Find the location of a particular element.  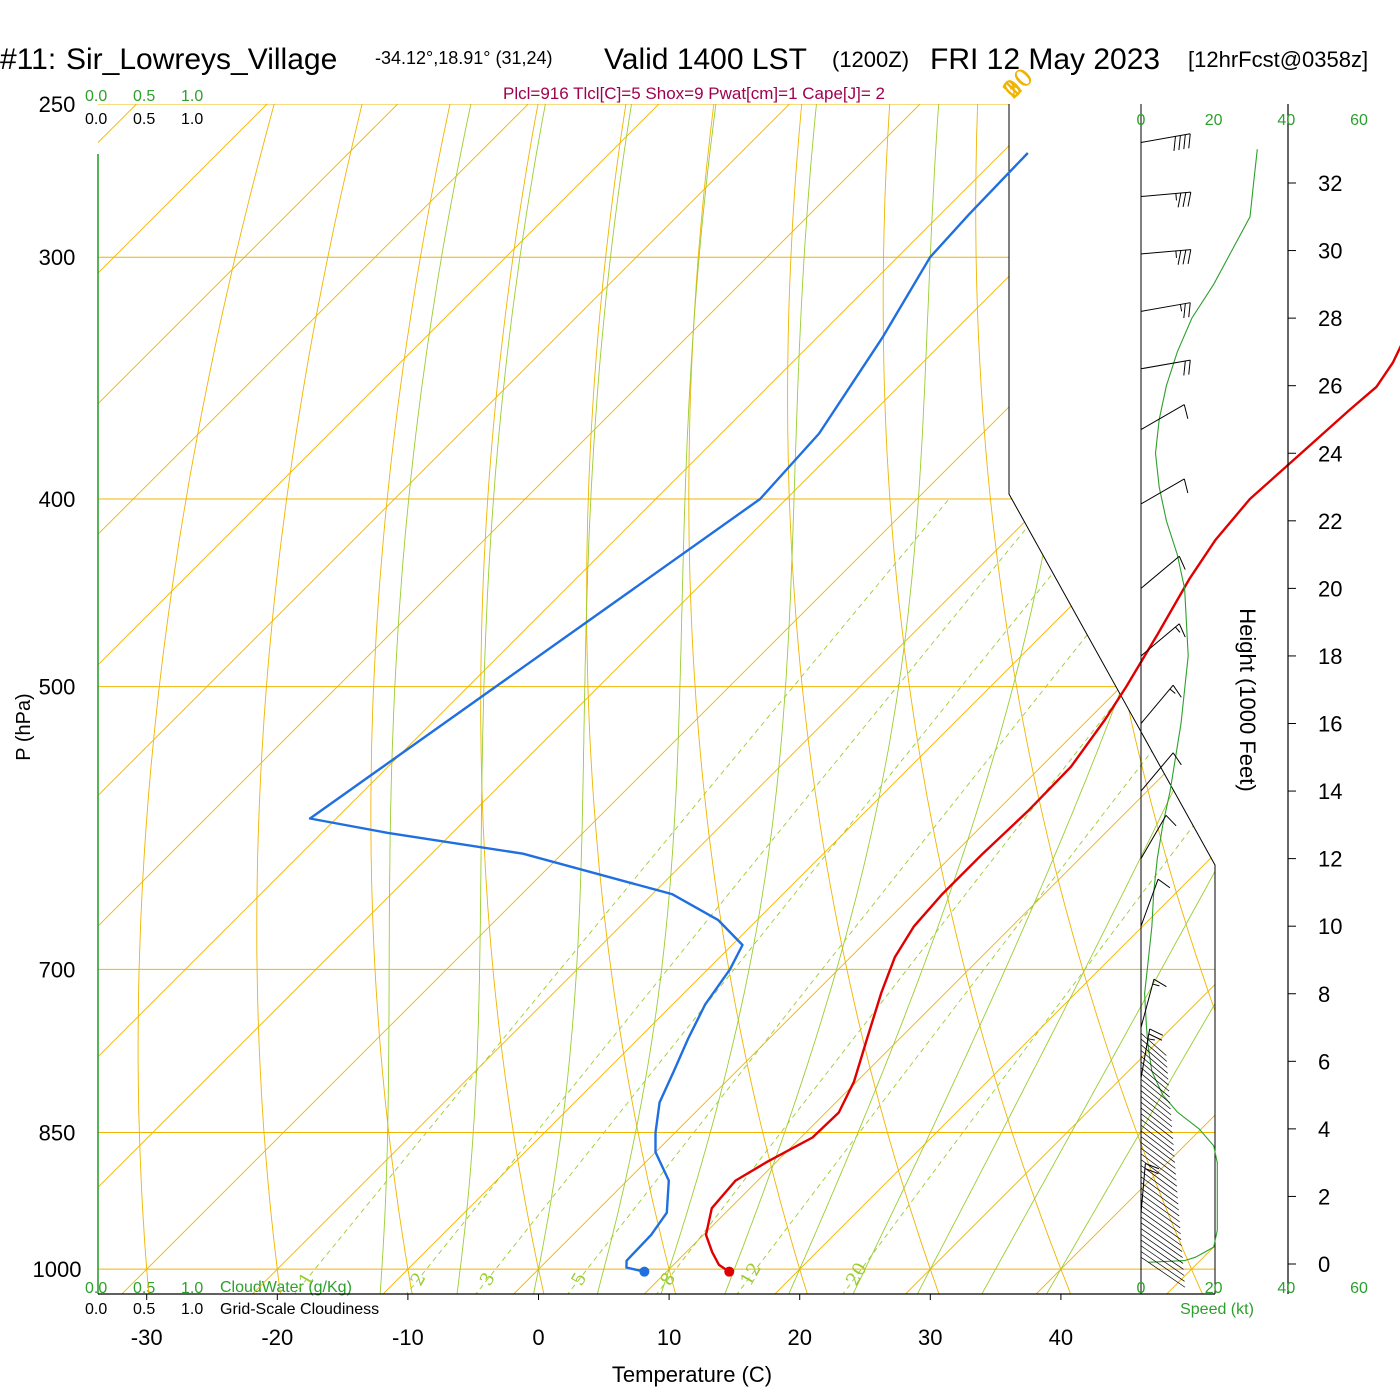

x-tick-label: 0 is located at coordinates (538, 1337).